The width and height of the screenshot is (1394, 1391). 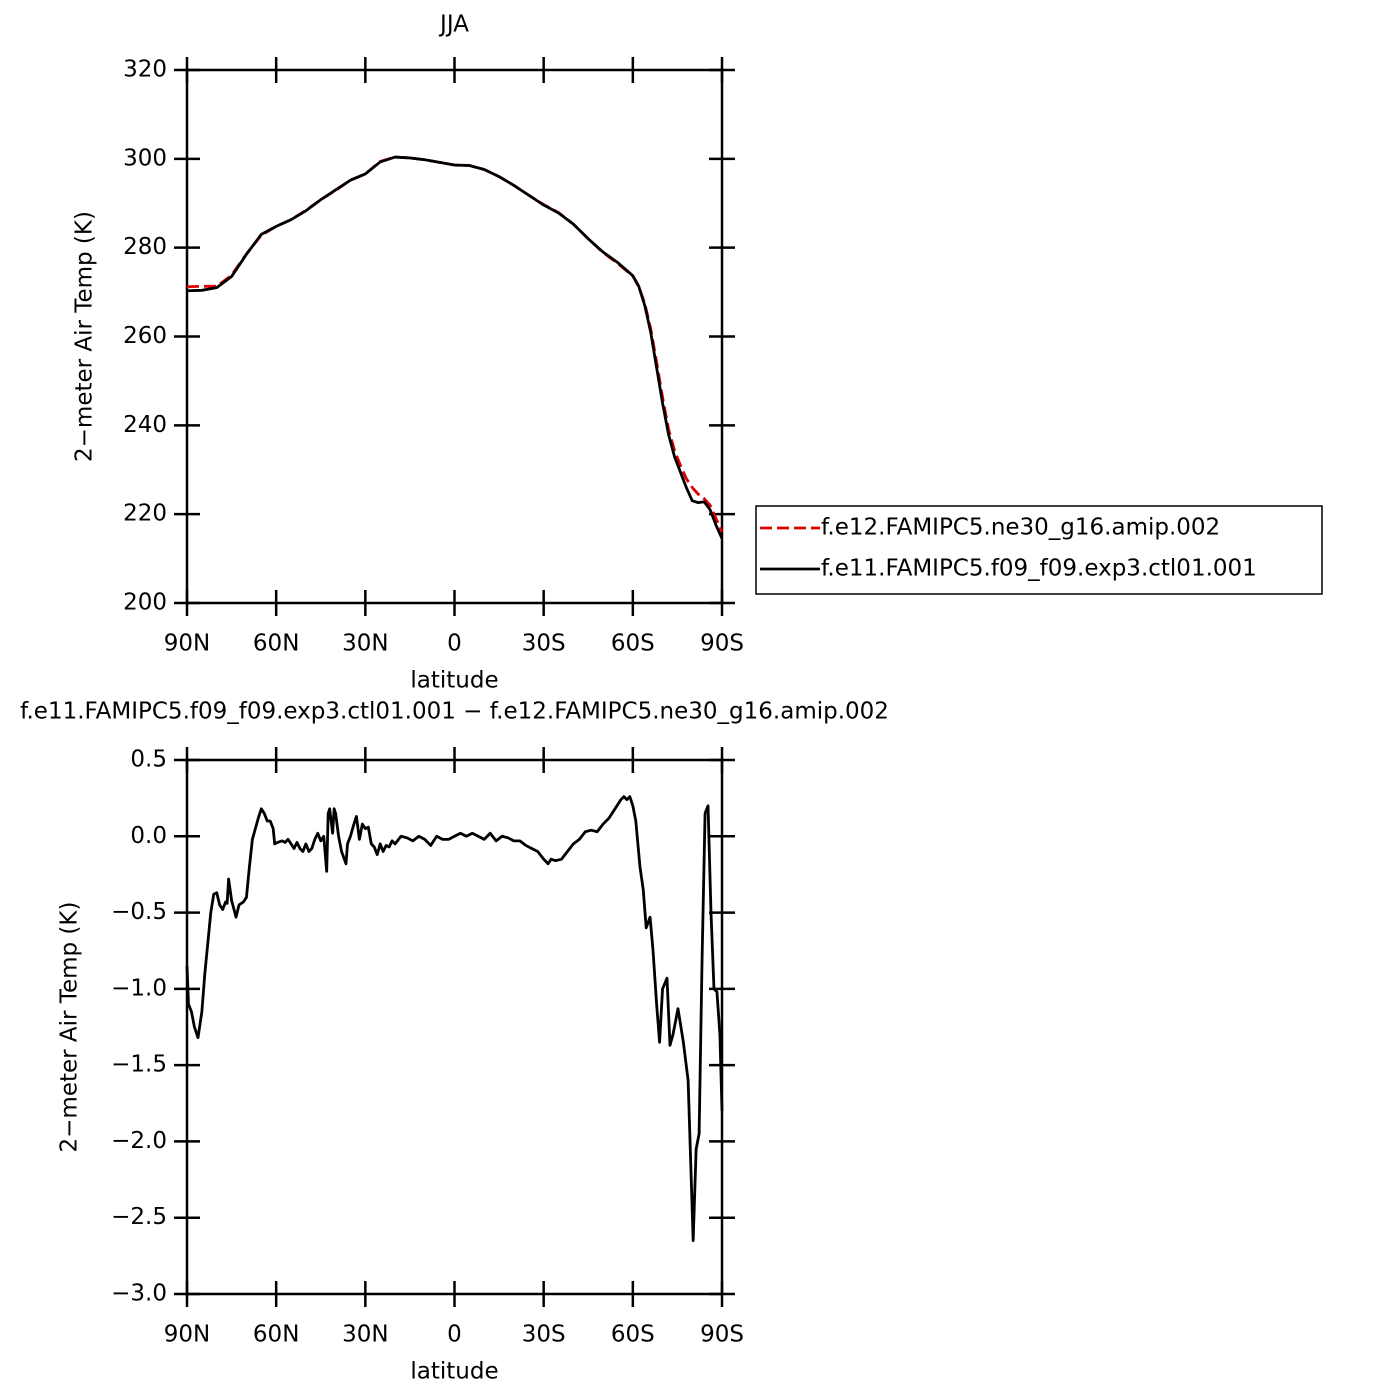 What do you see at coordinates (139, 1141) in the screenshot?
I see `y-tick-label: −2.0` at bounding box center [139, 1141].